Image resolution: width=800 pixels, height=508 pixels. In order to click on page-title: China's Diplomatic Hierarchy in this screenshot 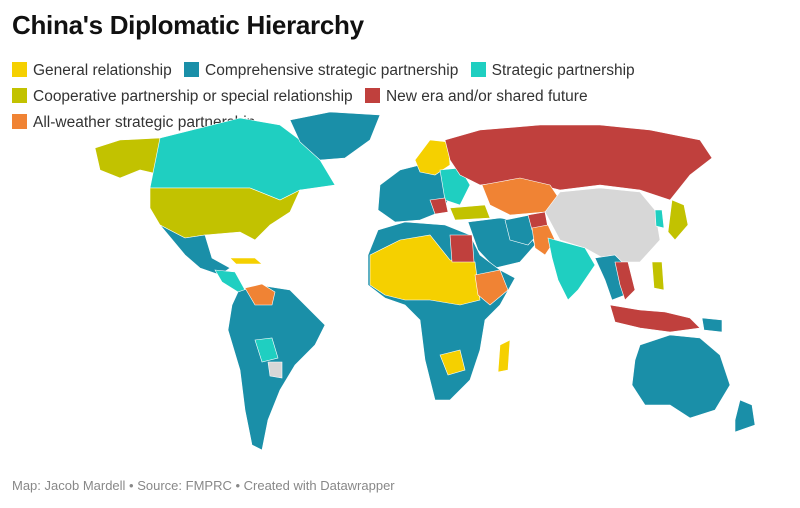, I will do `click(188, 25)`.